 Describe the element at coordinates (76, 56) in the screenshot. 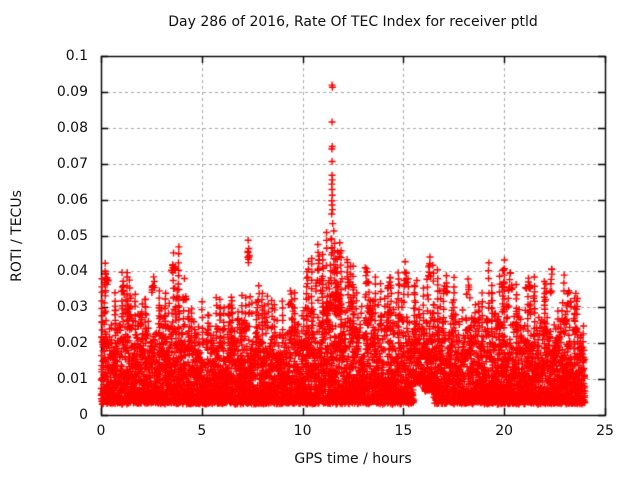

I see `y-tick-label: 0.1` at that location.